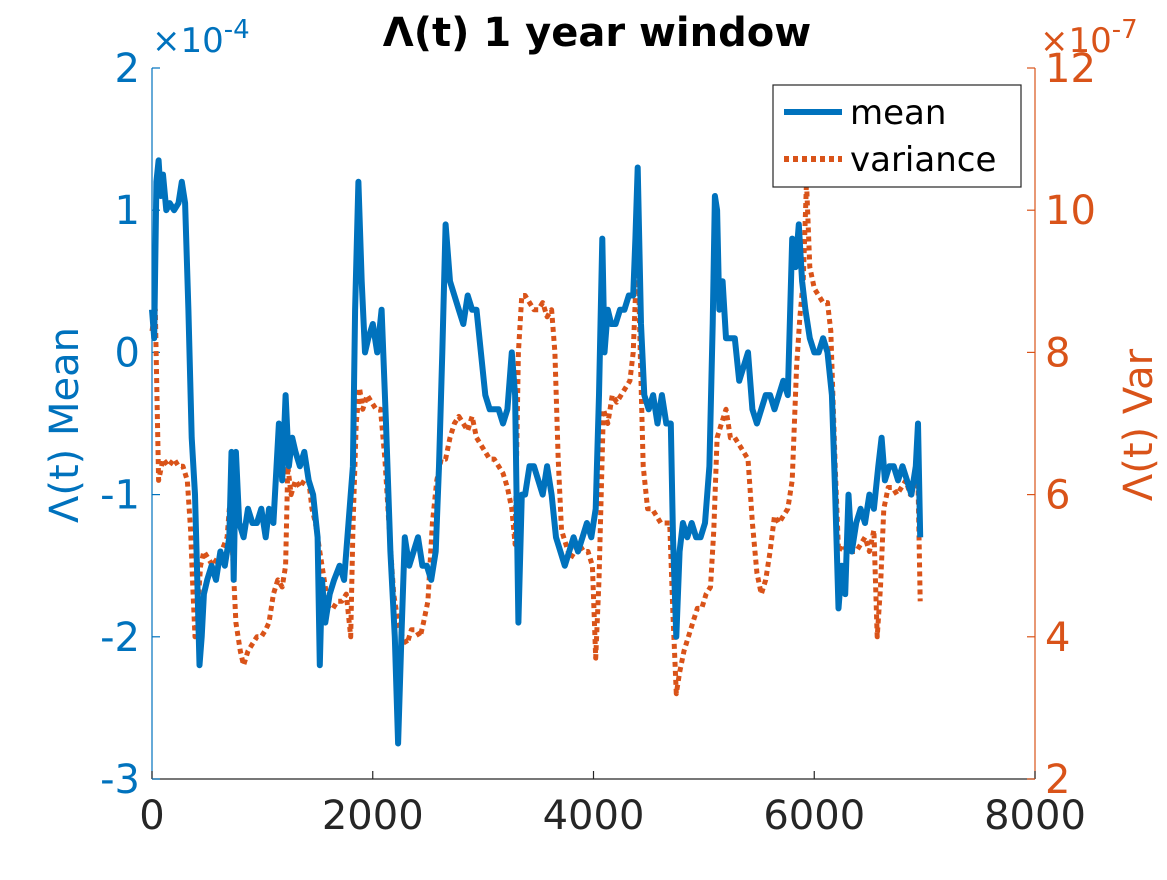 This screenshot has width=1167, height=880. What do you see at coordinates (120, 638) in the screenshot?
I see `y-left-tick-label: -2` at bounding box center [120, 638].